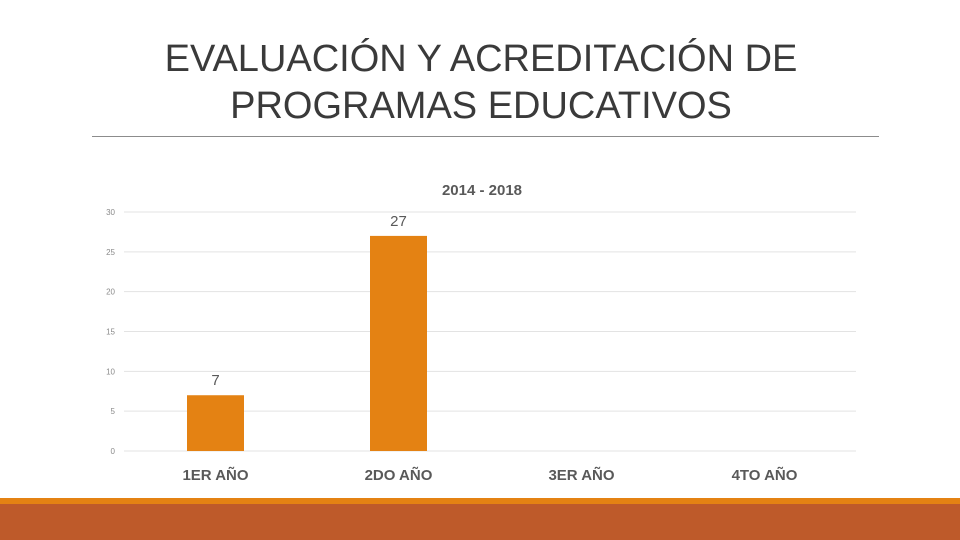 This screenshot has height=540, width=960. What do you see at coordinates (482, 190) in the screenshot?
I see `chart-title: 2014 - 2018` at bounding box center [482, 190].